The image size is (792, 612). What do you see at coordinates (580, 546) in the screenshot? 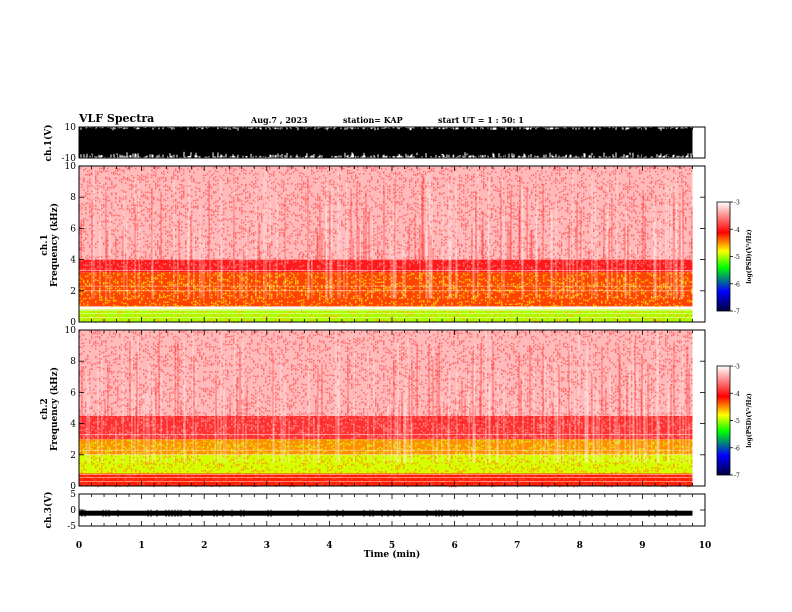
I see `x-tick-label: 8` at bounding box center [580, 546].